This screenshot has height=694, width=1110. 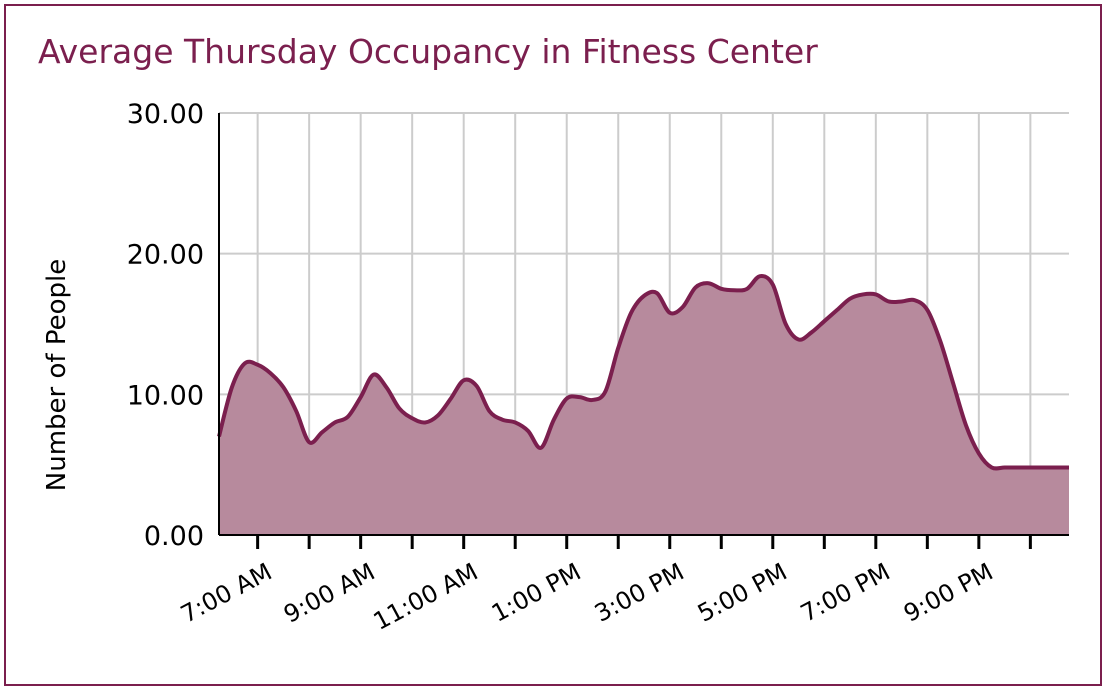 I want to click on x-tick-label: 7:00 AM, so click(x=226, y=593).